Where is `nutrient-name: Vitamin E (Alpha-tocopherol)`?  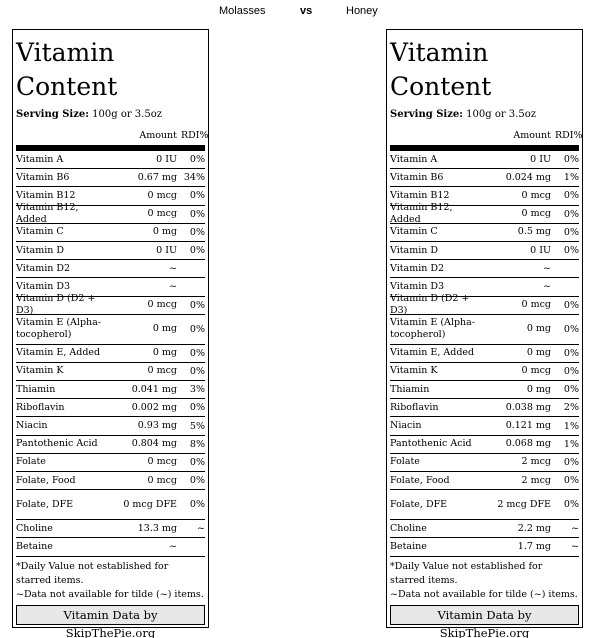 nutrient-name: Vitamin E (Alpha-tocopherol) is located at coordinates (59, 329).